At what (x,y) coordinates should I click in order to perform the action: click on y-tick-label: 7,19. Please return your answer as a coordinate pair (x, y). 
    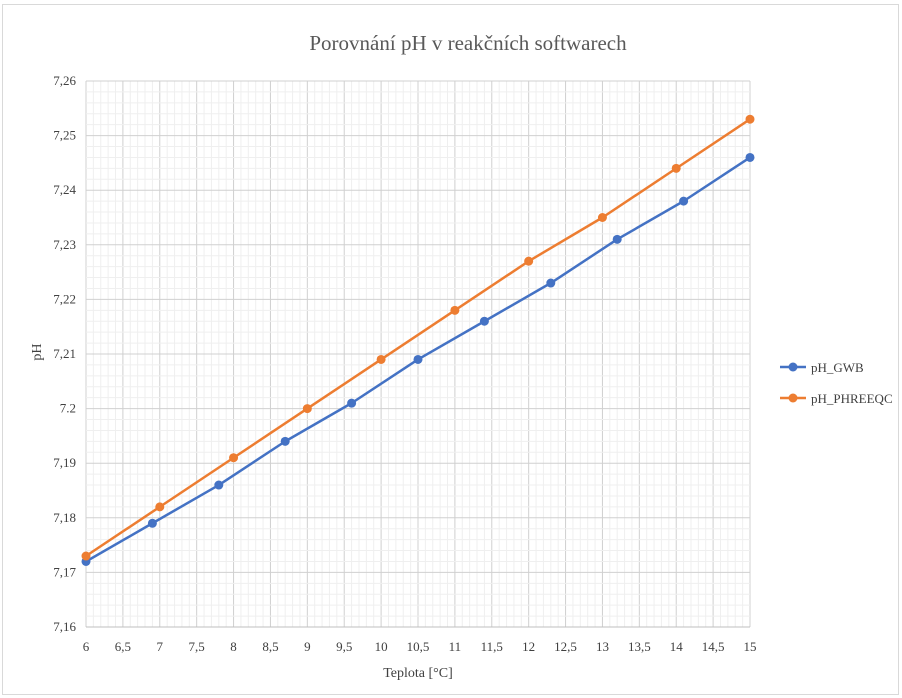
    Looking at the image, I should click on (64, 462).